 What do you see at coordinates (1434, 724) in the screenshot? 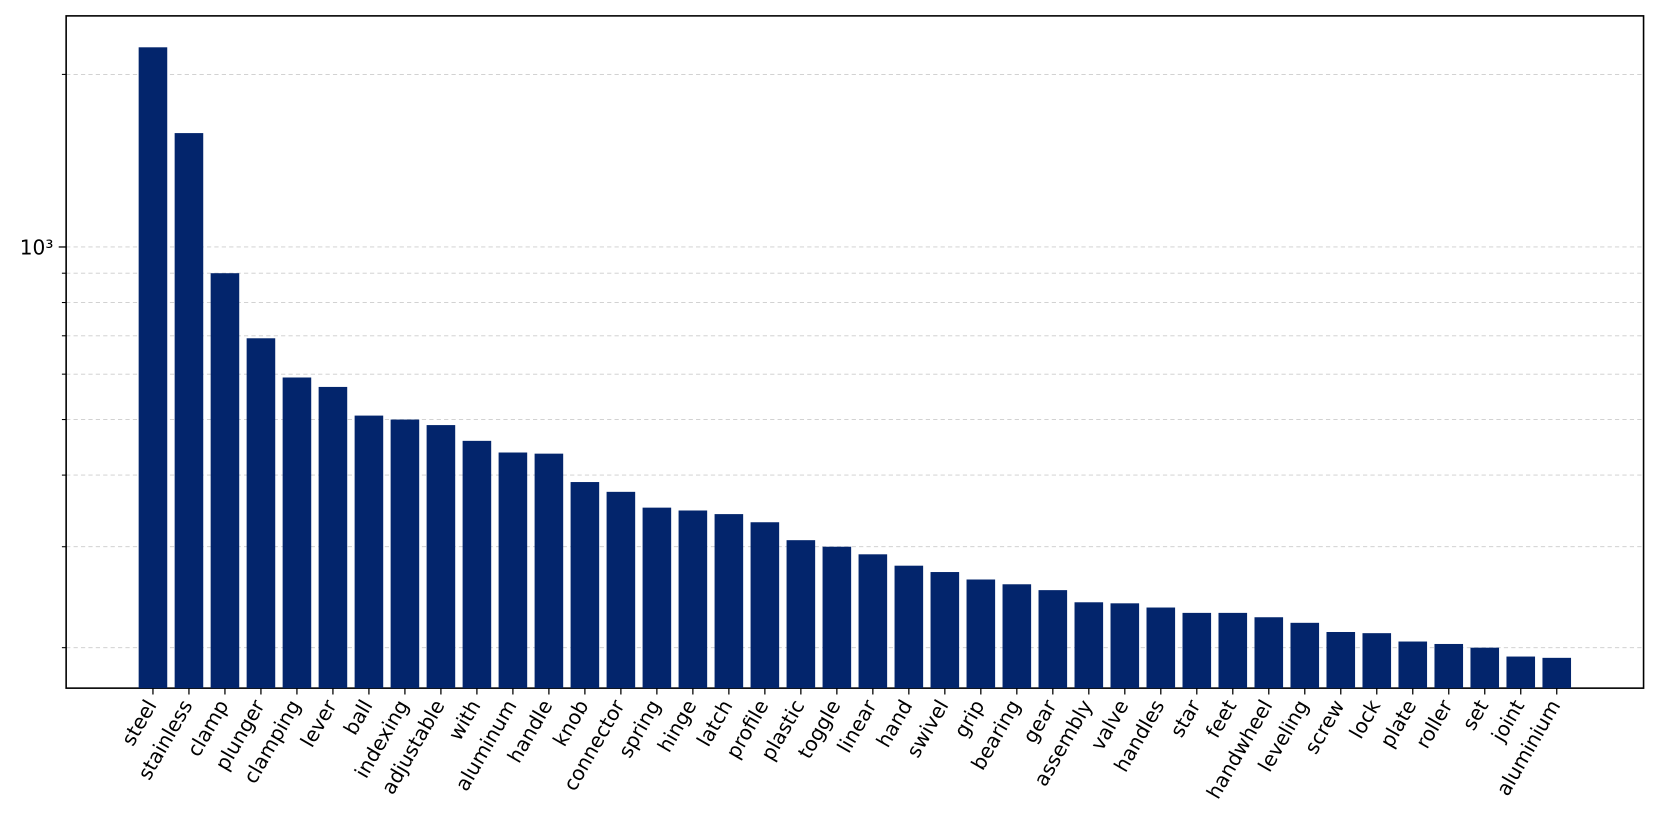
I see `x-tick-label: roller` at bounding box center [1434, 724].